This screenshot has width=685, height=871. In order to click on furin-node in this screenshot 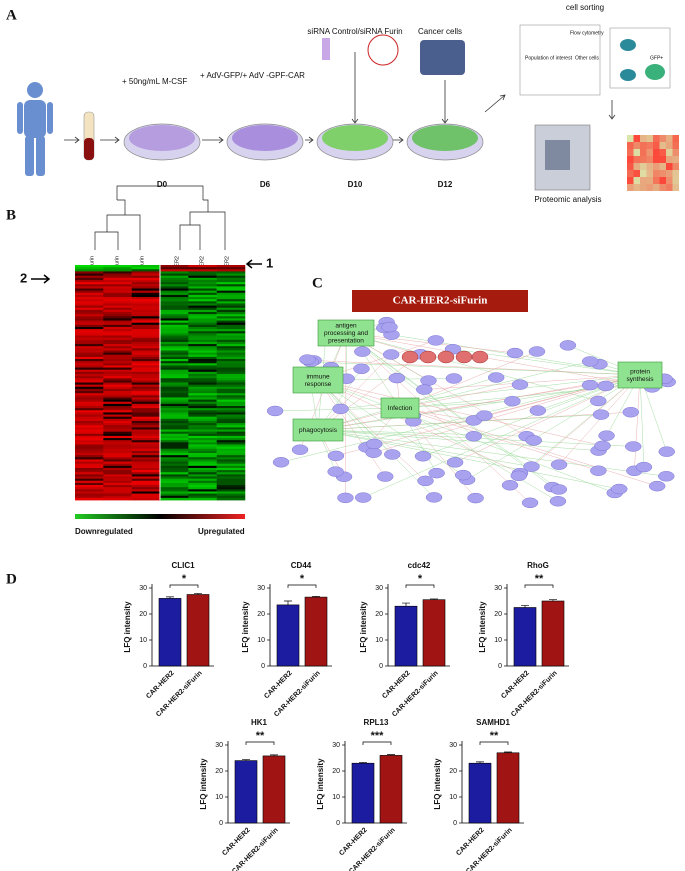, I will do `click(446, 357)`.